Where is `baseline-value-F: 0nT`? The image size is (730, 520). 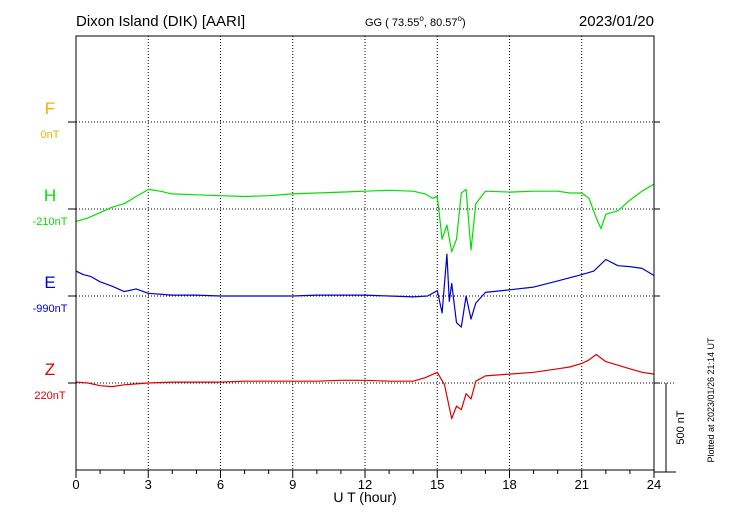
baseline-value-F: 0nT is located at coordinates (50, 135).